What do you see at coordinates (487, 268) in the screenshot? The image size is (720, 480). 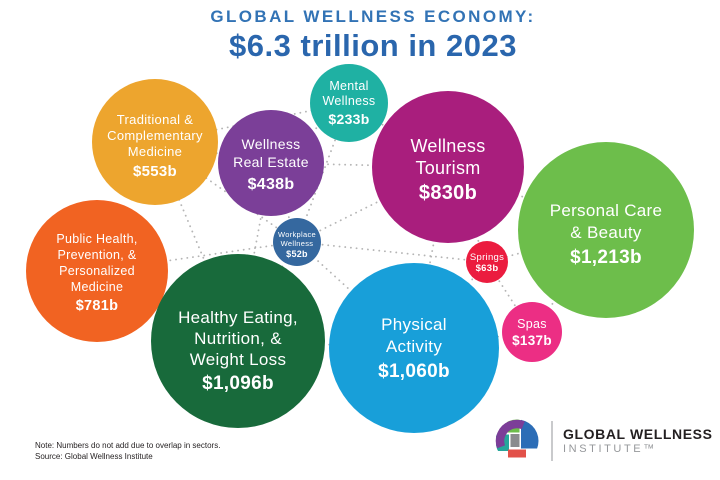 I see `bubble-value: $63b` at bounding box center [487, 268].